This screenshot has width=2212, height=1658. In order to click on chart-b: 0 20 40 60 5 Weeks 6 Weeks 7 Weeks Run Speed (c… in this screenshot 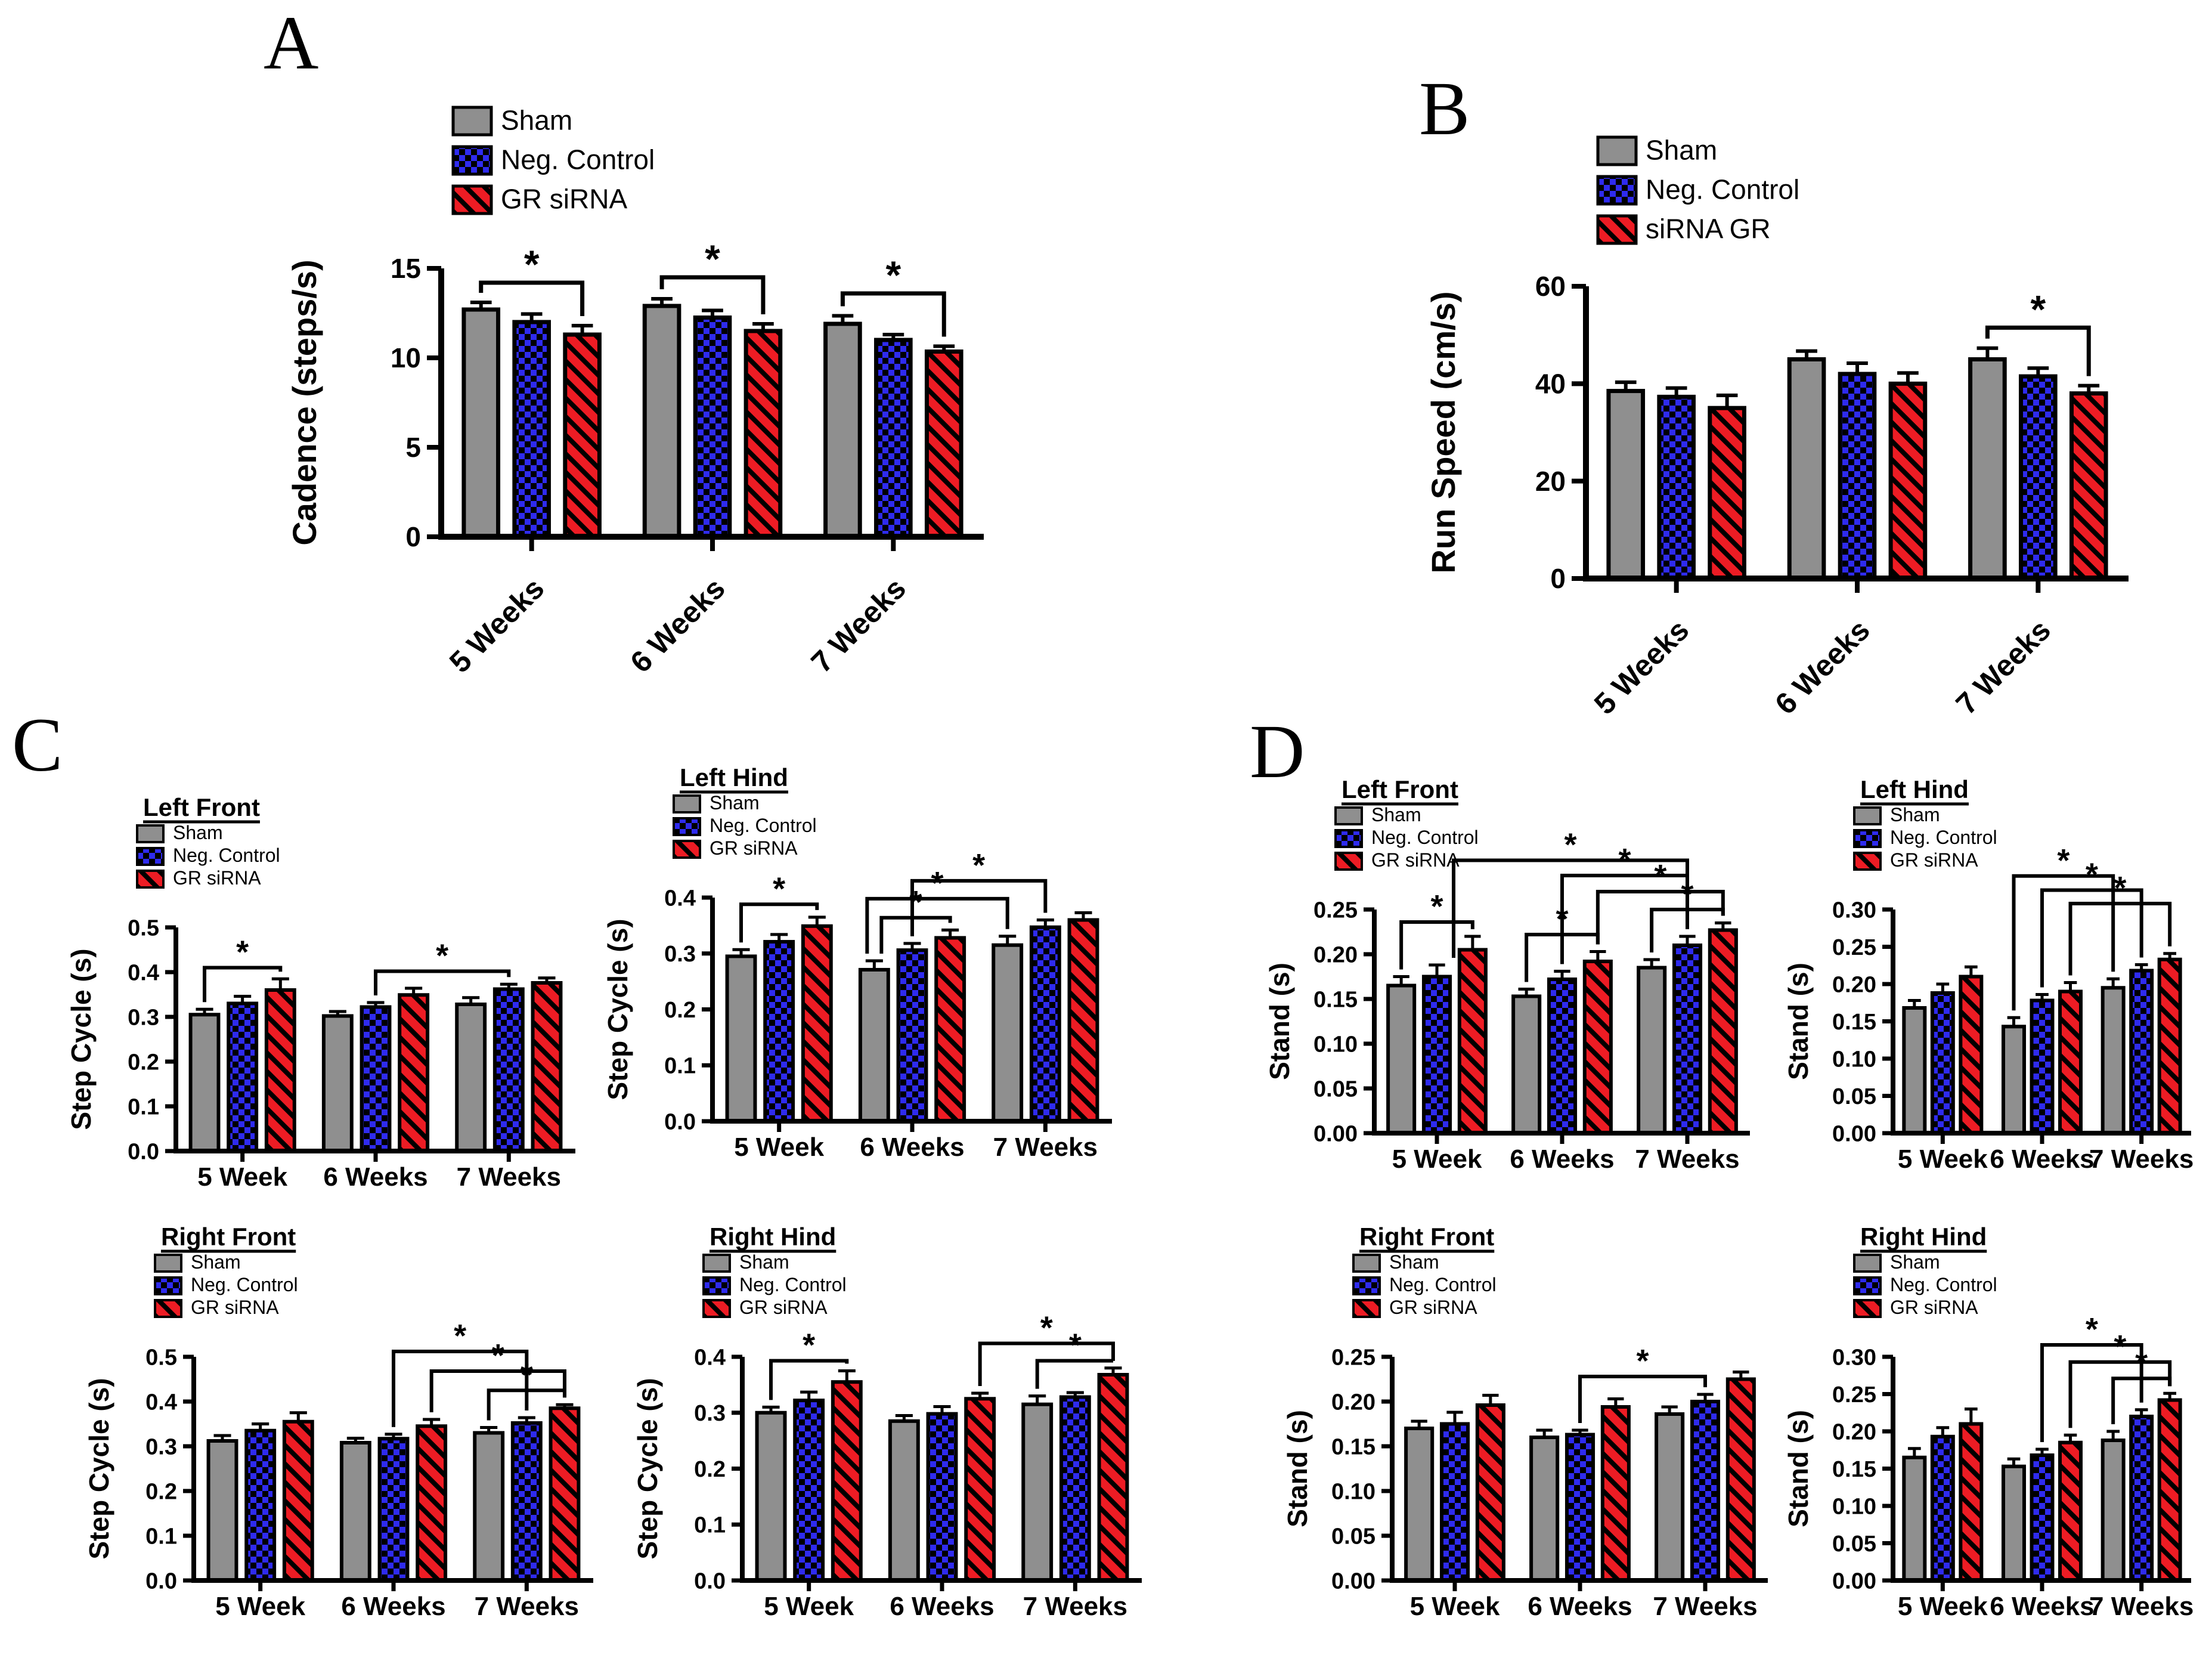, I will do `click(1777, 428)`.